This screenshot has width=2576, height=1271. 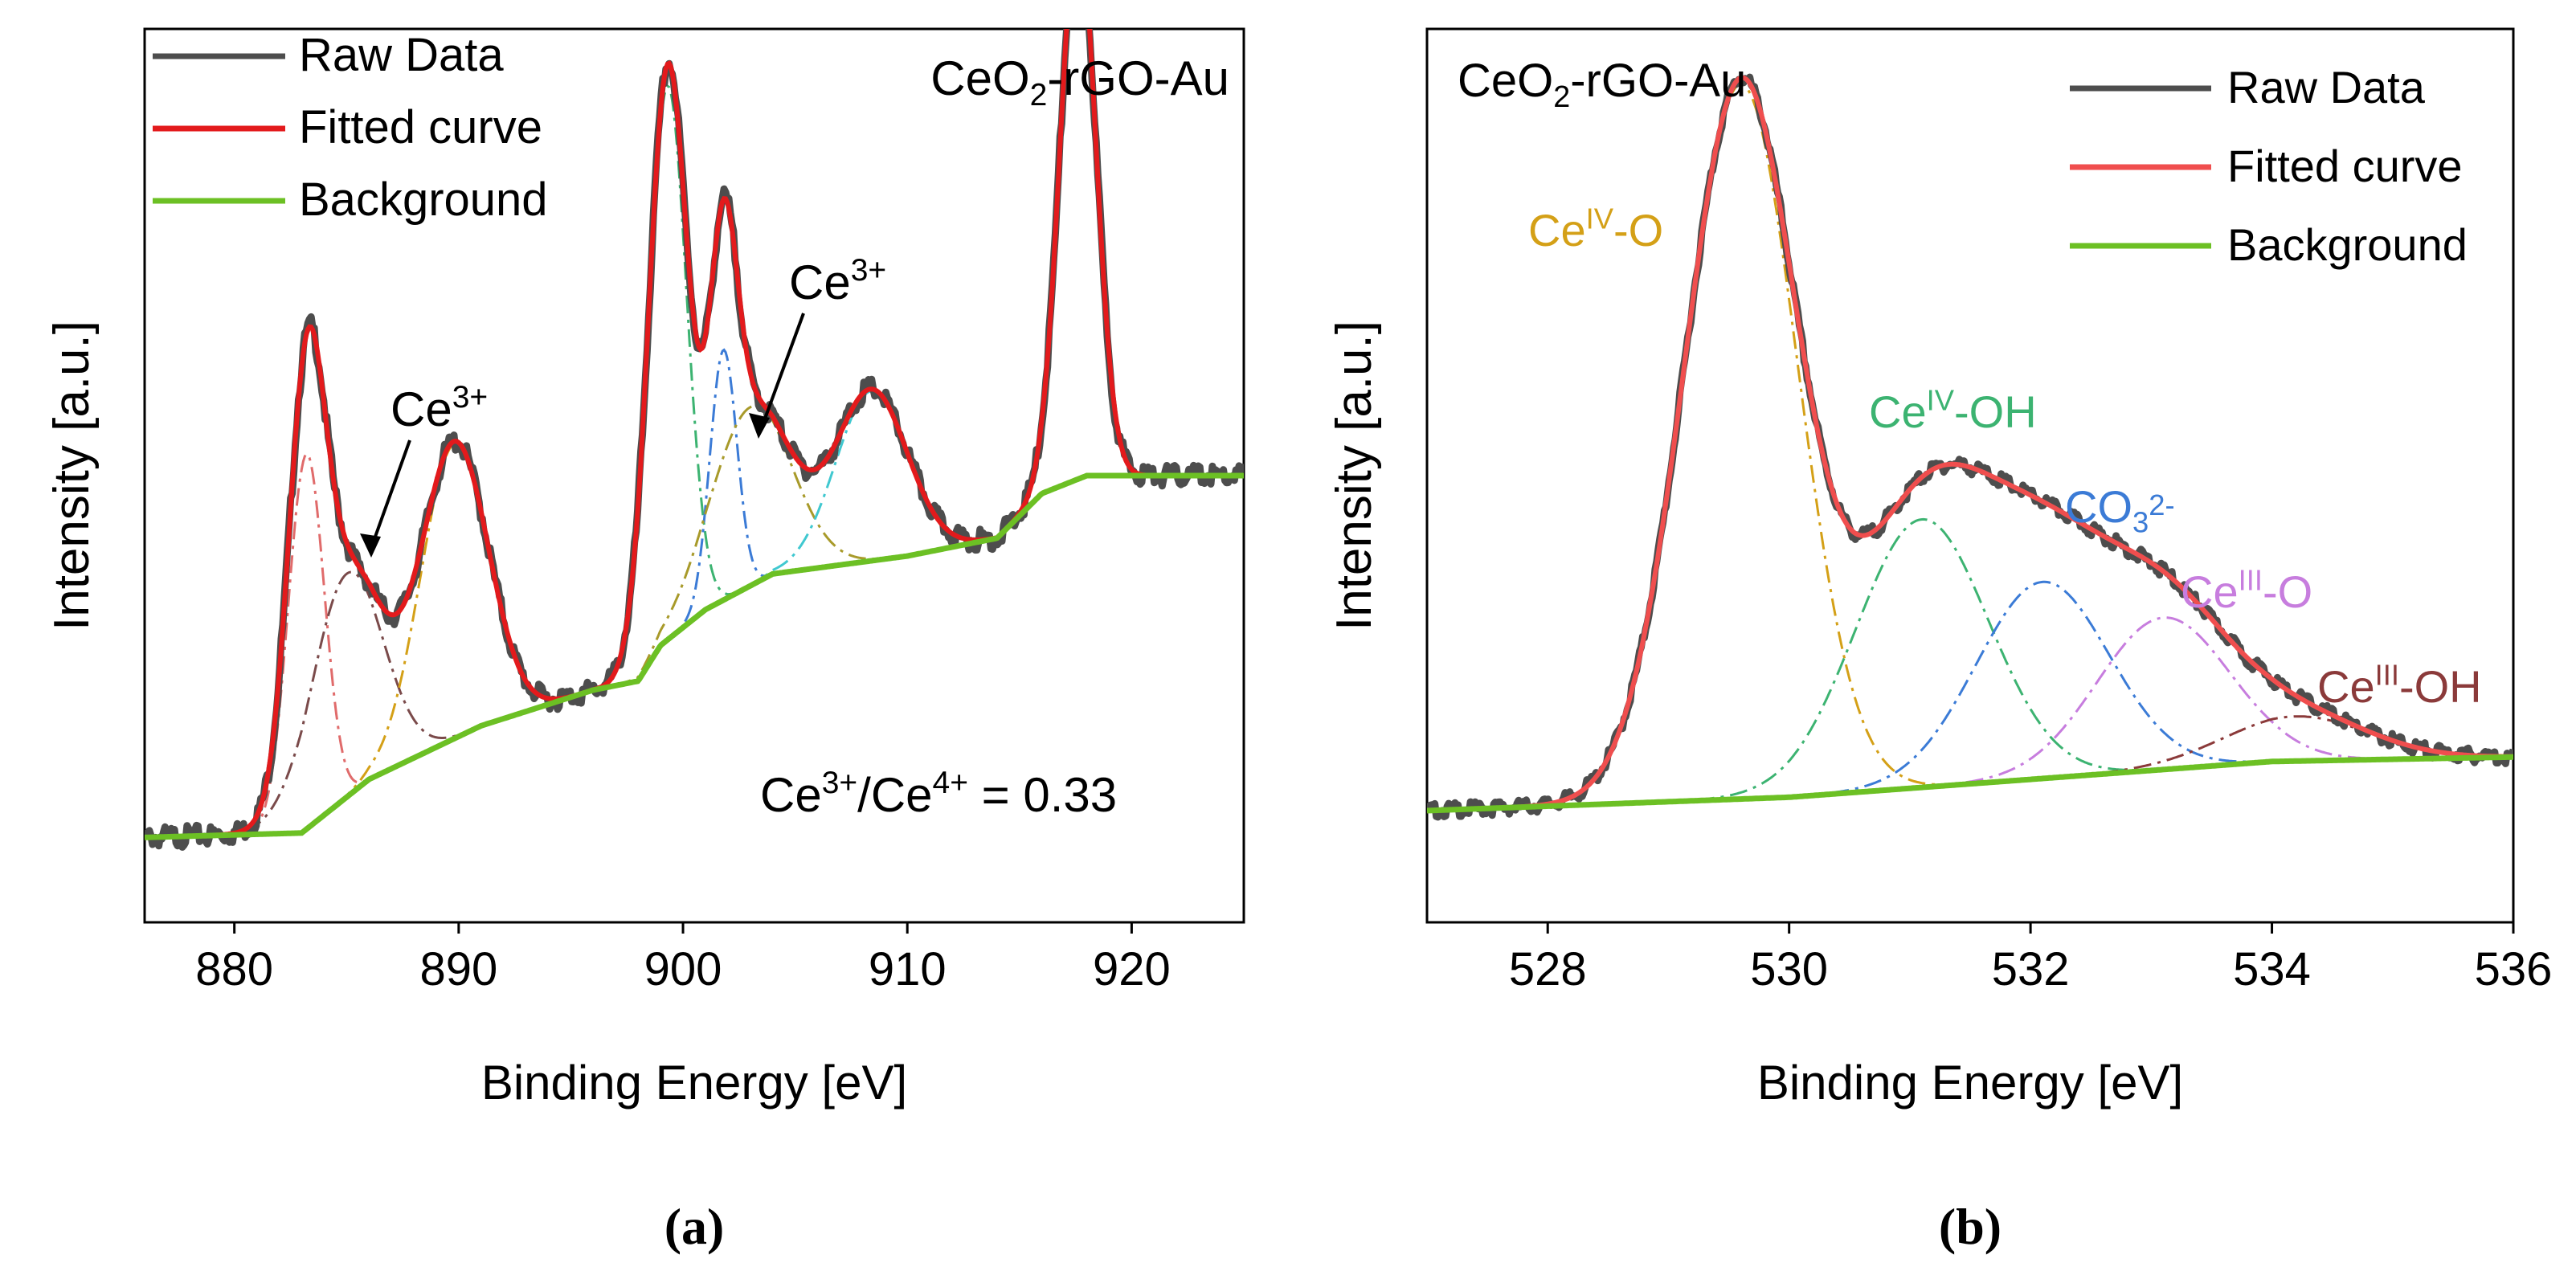 What do you see at coordinates (1595, 228) in the screenshot?
I see `peak-annotation: CeIV-O` at bounding box center [1595, 228].